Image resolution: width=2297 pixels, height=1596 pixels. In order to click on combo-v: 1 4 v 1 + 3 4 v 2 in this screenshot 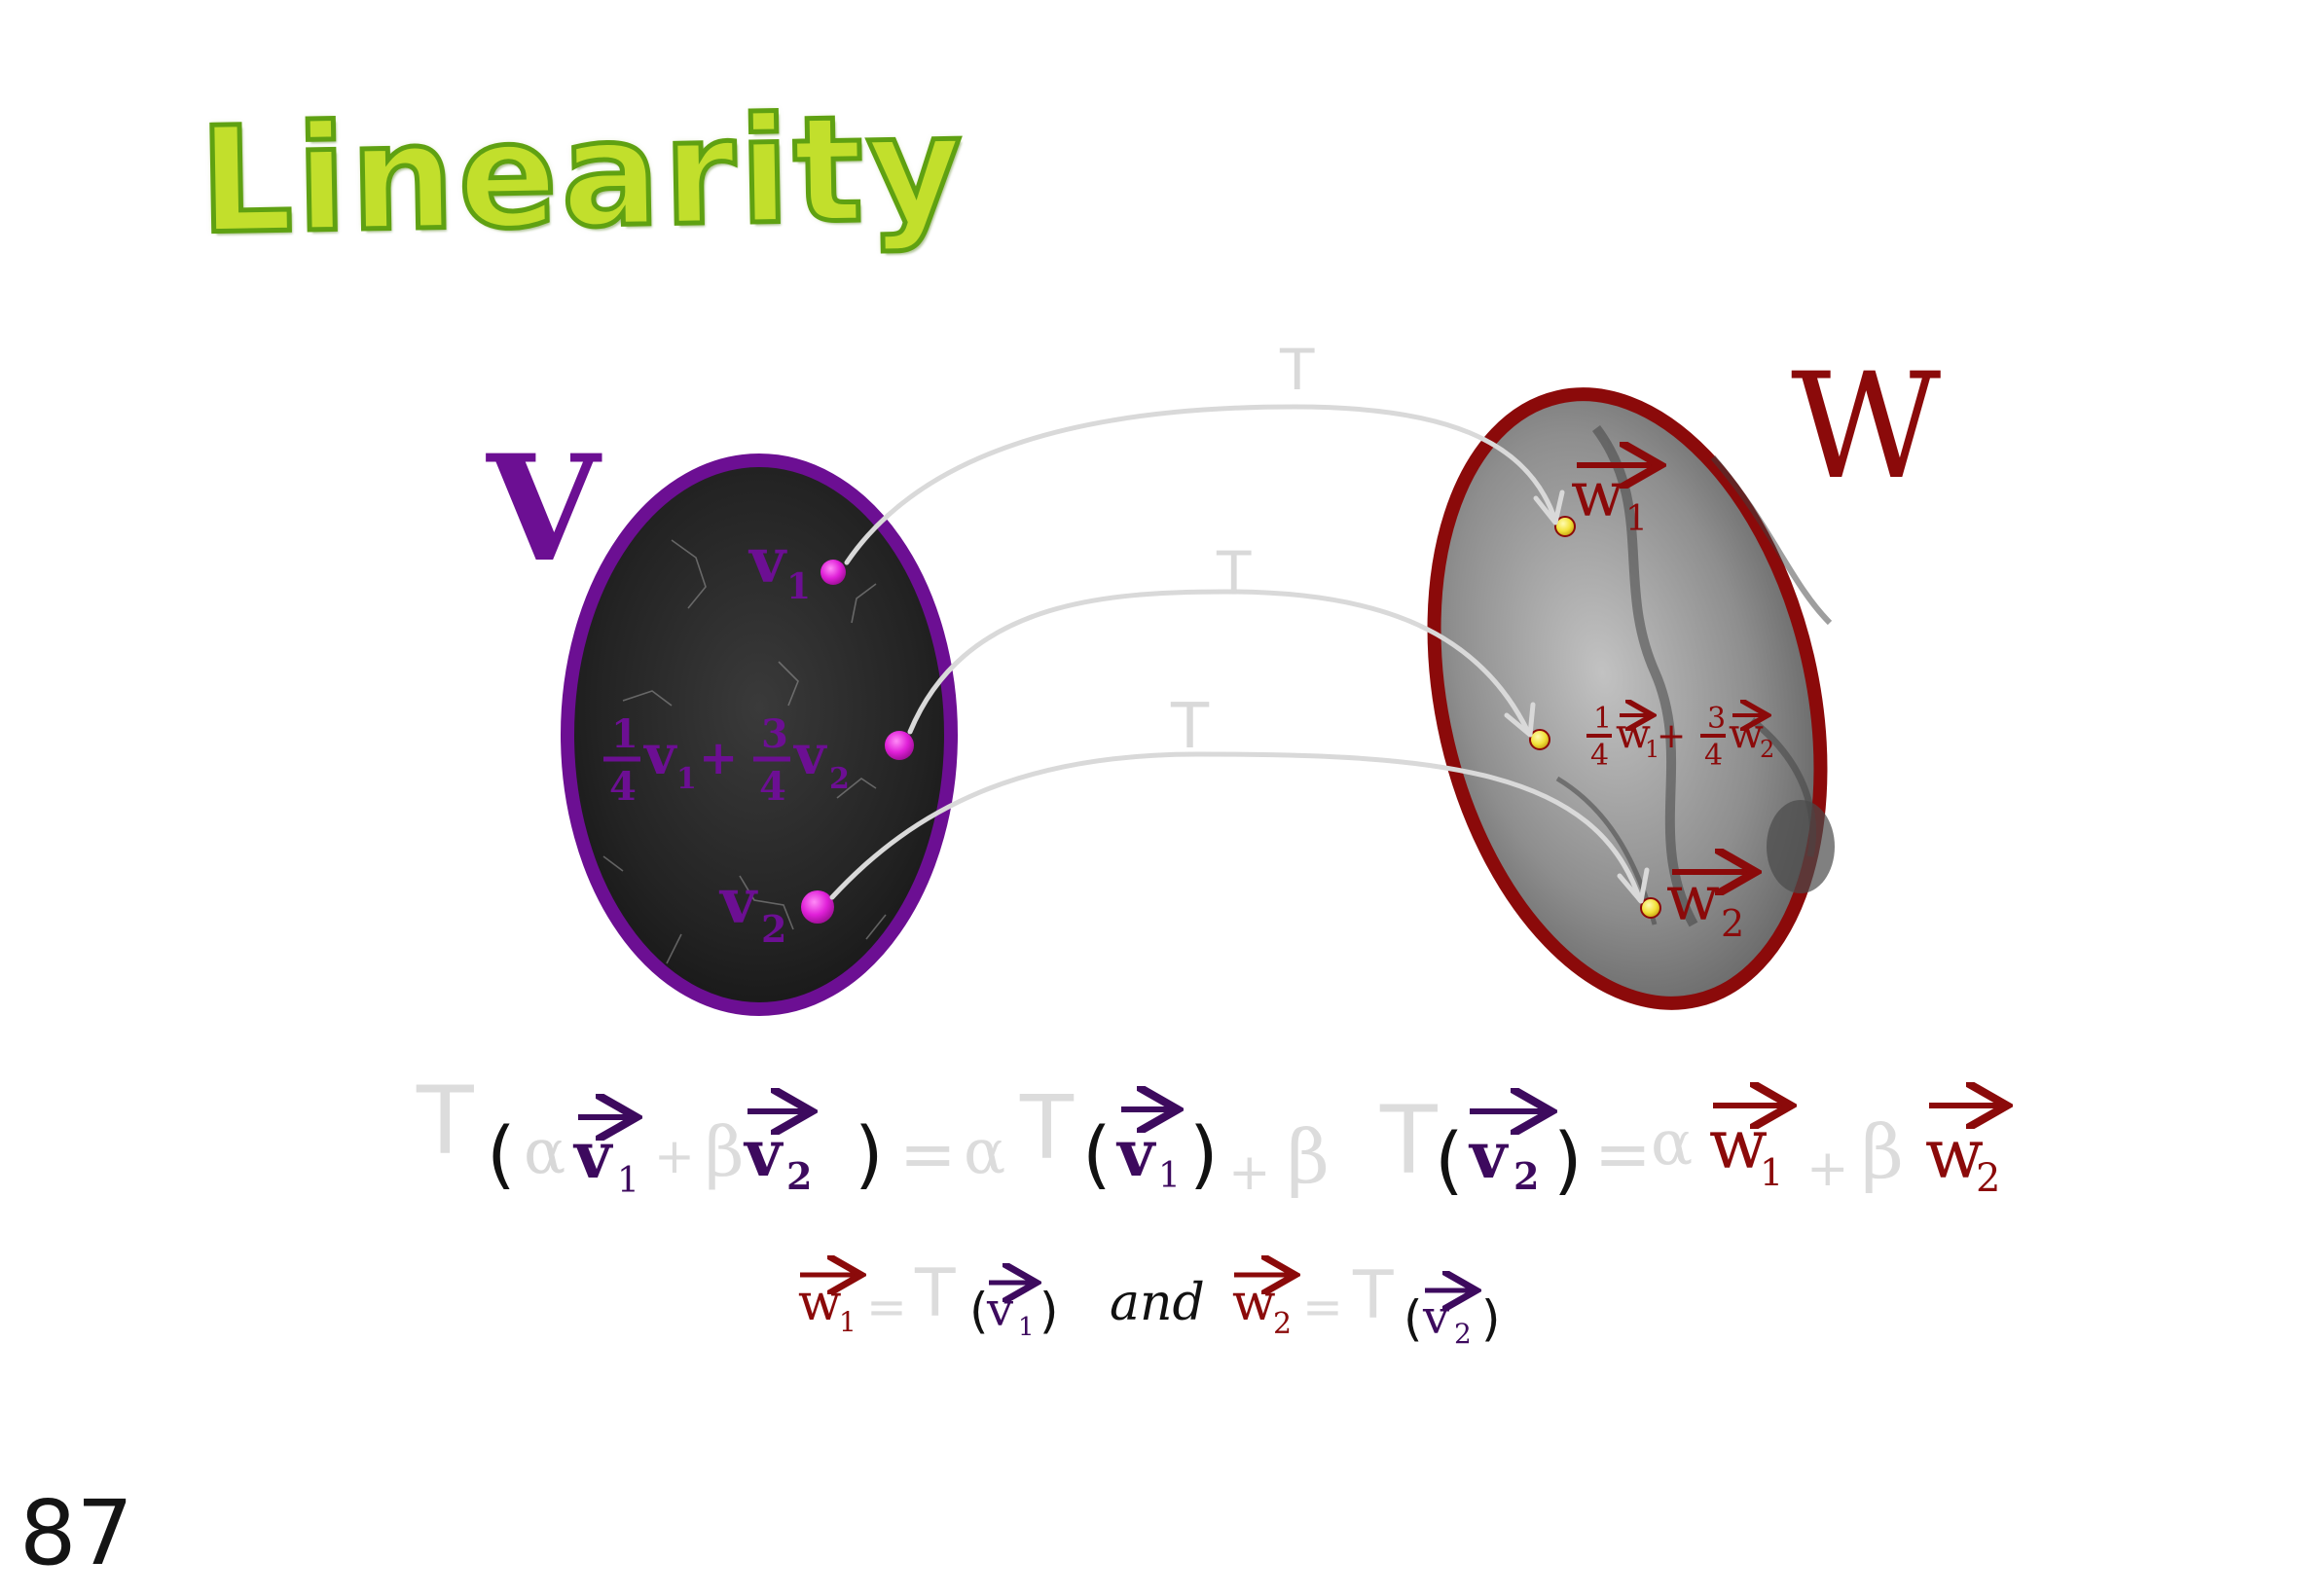, I will do `click(726, 760)`.